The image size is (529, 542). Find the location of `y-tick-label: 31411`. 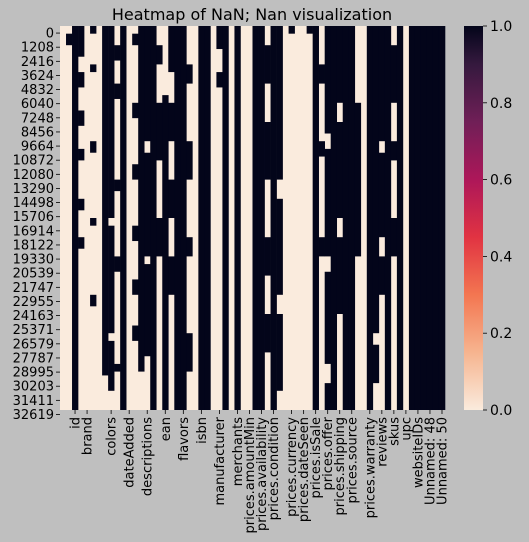

y-tick-label: 31411 is located at coordinates (33, 401).